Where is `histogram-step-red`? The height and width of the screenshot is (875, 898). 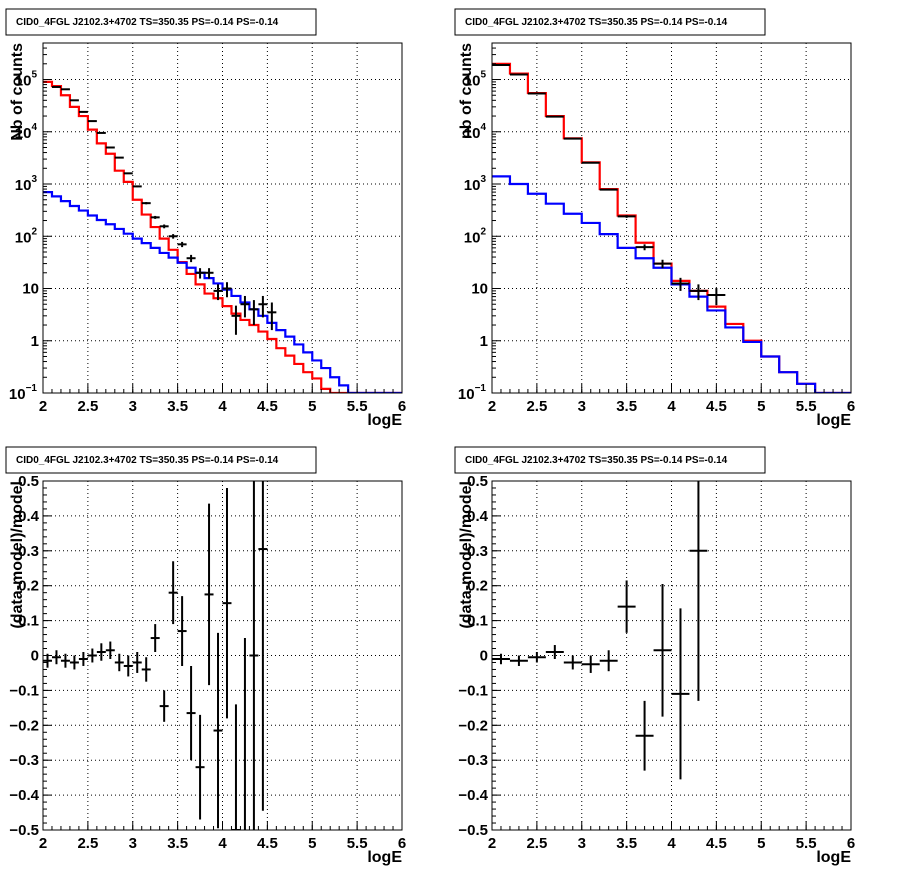 histogram-step-red is located at coordinates (222, 236).